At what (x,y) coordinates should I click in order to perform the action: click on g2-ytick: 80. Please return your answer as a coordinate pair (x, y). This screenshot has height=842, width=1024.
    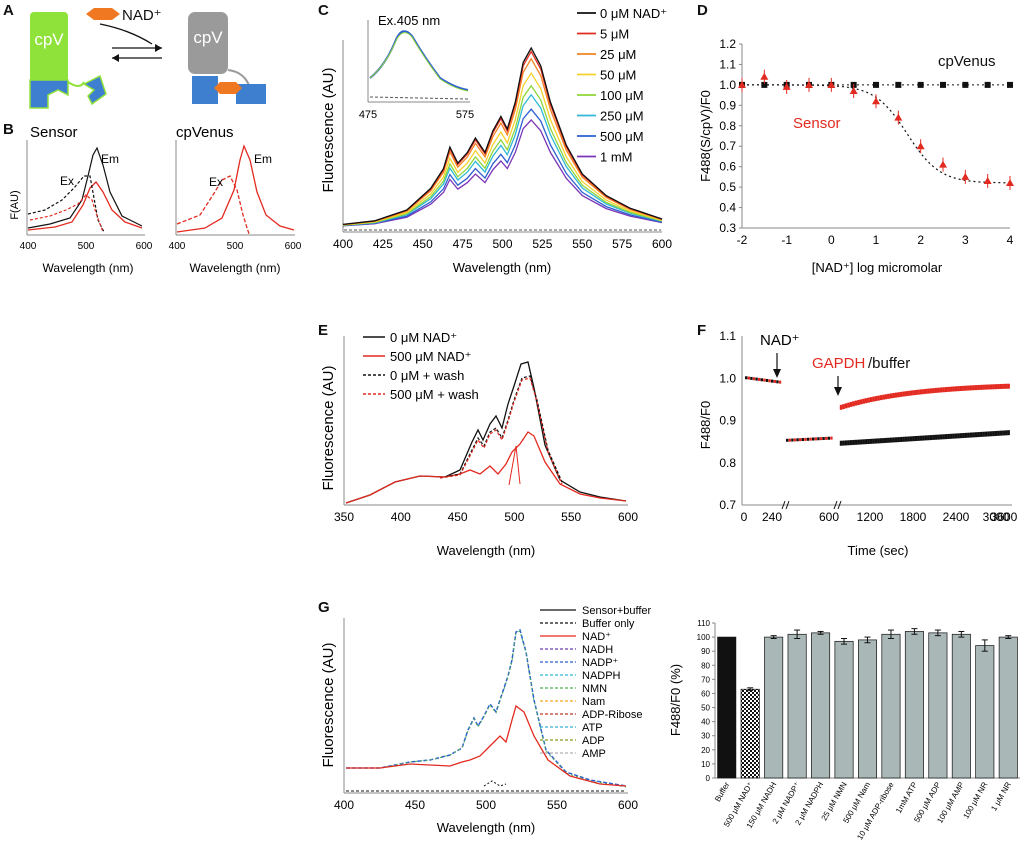
    Looking at the image, I should click on (705, 665).